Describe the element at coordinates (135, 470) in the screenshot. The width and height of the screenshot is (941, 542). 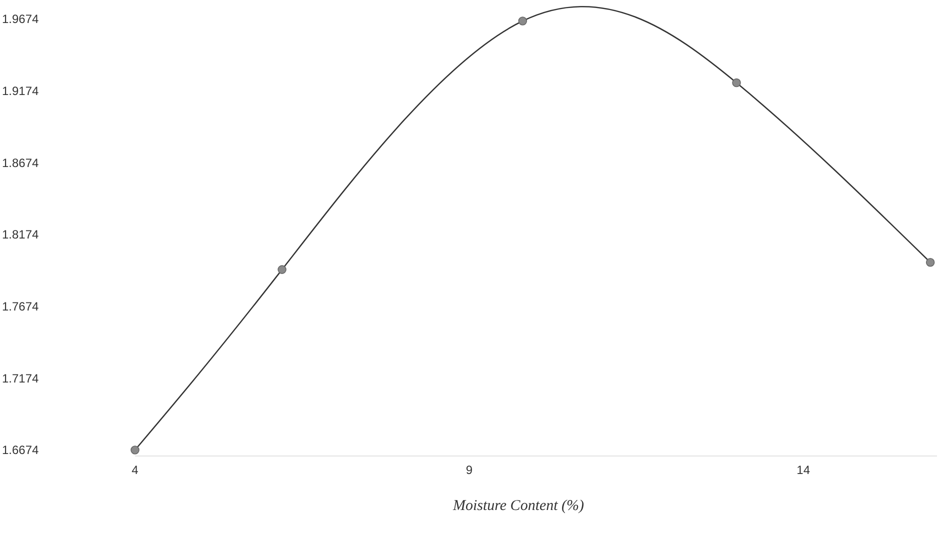
I see `x-tick-label: 4` at that location.